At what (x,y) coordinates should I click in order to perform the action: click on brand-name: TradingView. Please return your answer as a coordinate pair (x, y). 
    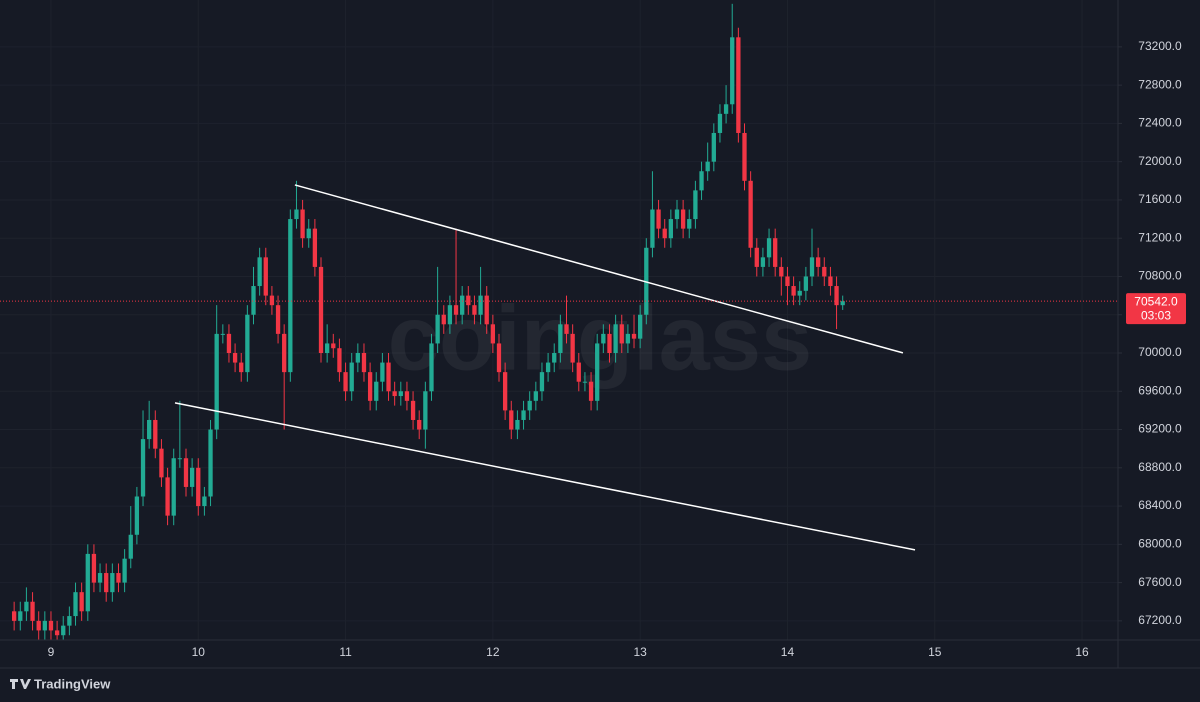
    Looking at the image, I should click on (72, 683).